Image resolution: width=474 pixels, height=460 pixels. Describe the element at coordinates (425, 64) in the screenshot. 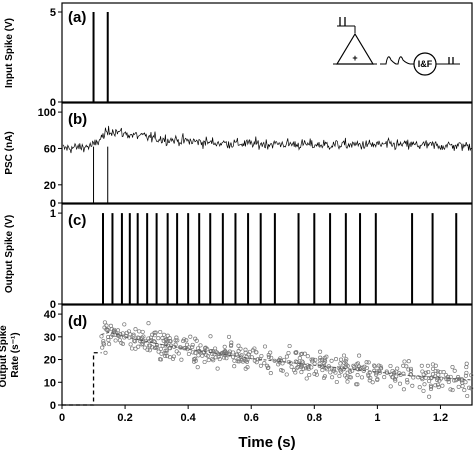

I see `neuron-label: I&F` at that location.